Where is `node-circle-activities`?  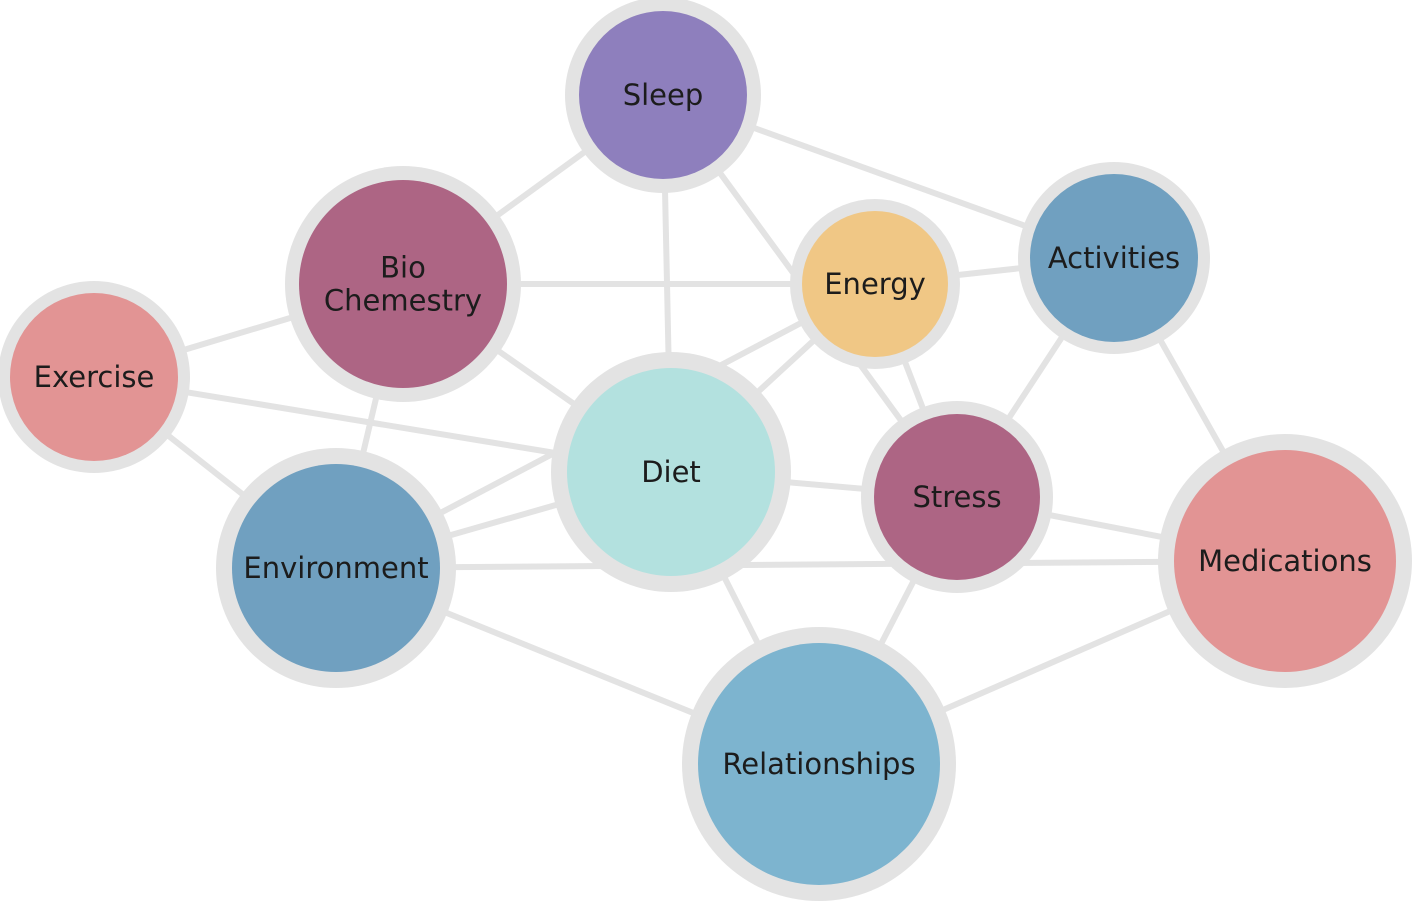
node-circle-activities is located at coordinates (1114, 258).